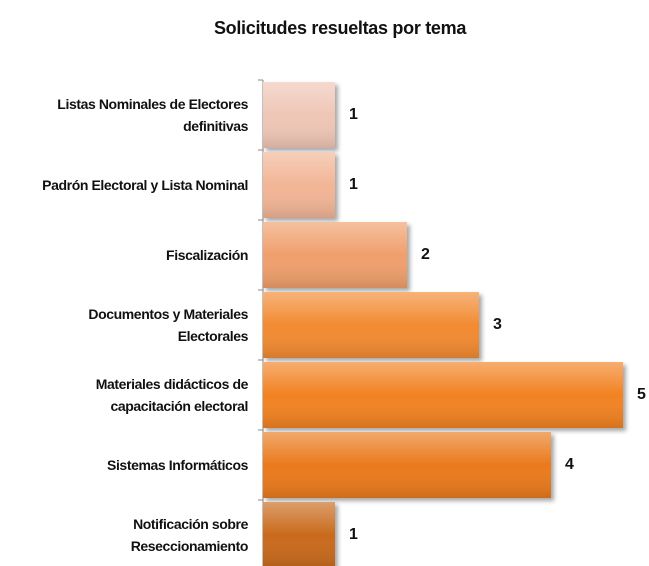 The image size is (649, 566). What do you see at coordinates (569, 464) in the screenshot?
I see `value-label: 4` at bounding box center [569, 464].